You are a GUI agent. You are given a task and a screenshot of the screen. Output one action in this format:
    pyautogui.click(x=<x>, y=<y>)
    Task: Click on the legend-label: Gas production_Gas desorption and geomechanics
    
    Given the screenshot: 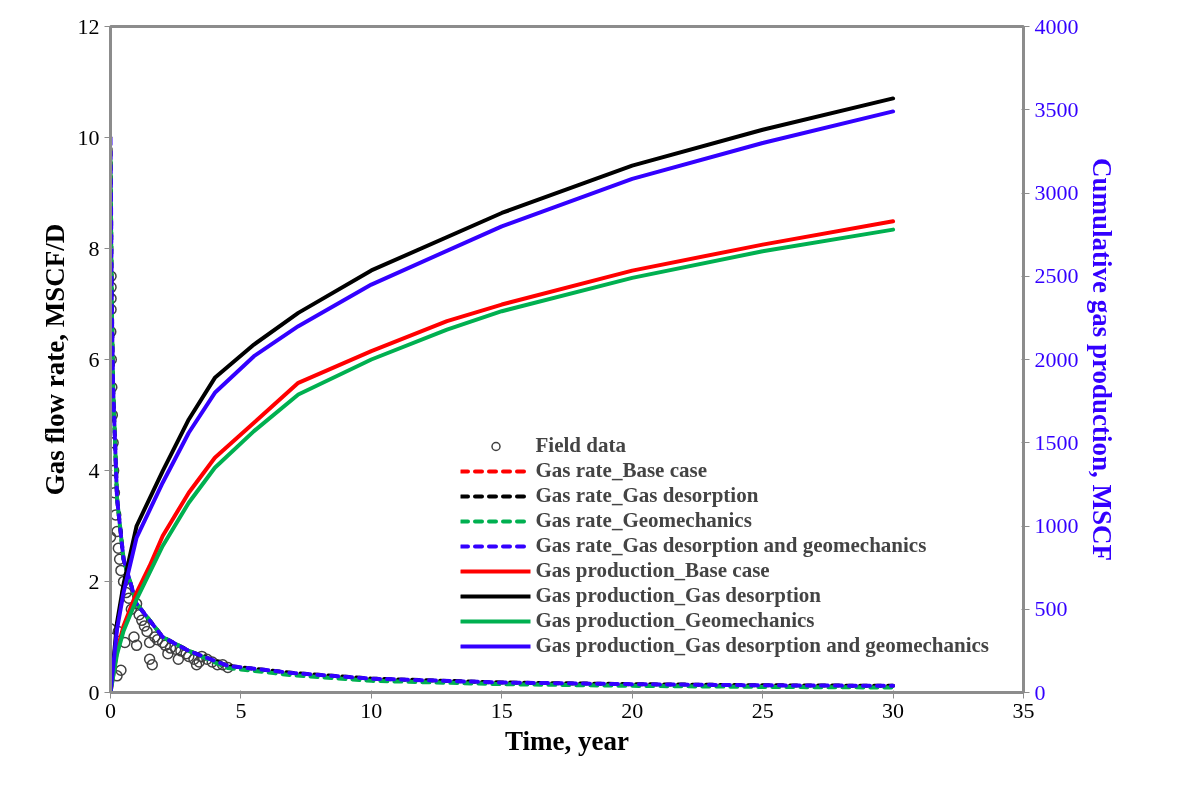 What is the action you would take?
    pyautogui.click(x=762, y=645)
    